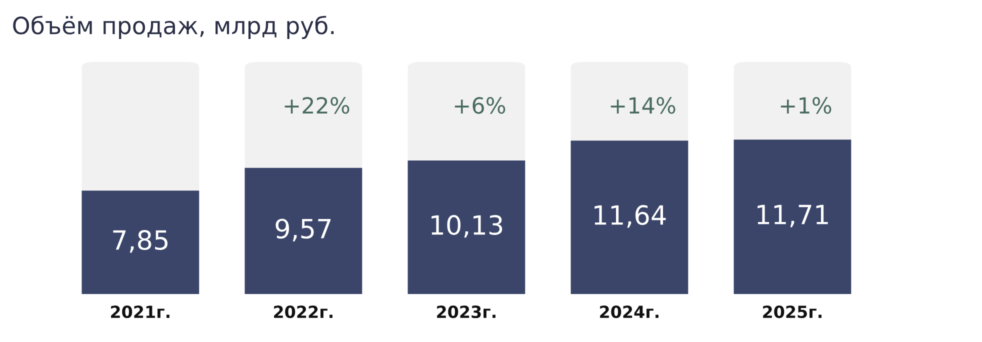 Image resolution: width=982 pixels, height=342 pixels. Describe the element at coordinates (466, 312) in the screenshot. I see `x-tick-label: 2023г.` at that location.